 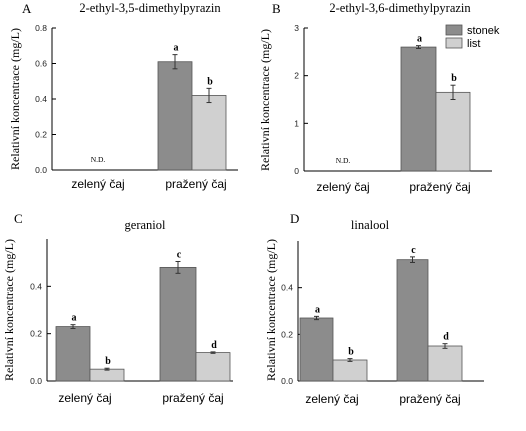 I want to click on legend-swatch-list, so click(x=454, y=43).